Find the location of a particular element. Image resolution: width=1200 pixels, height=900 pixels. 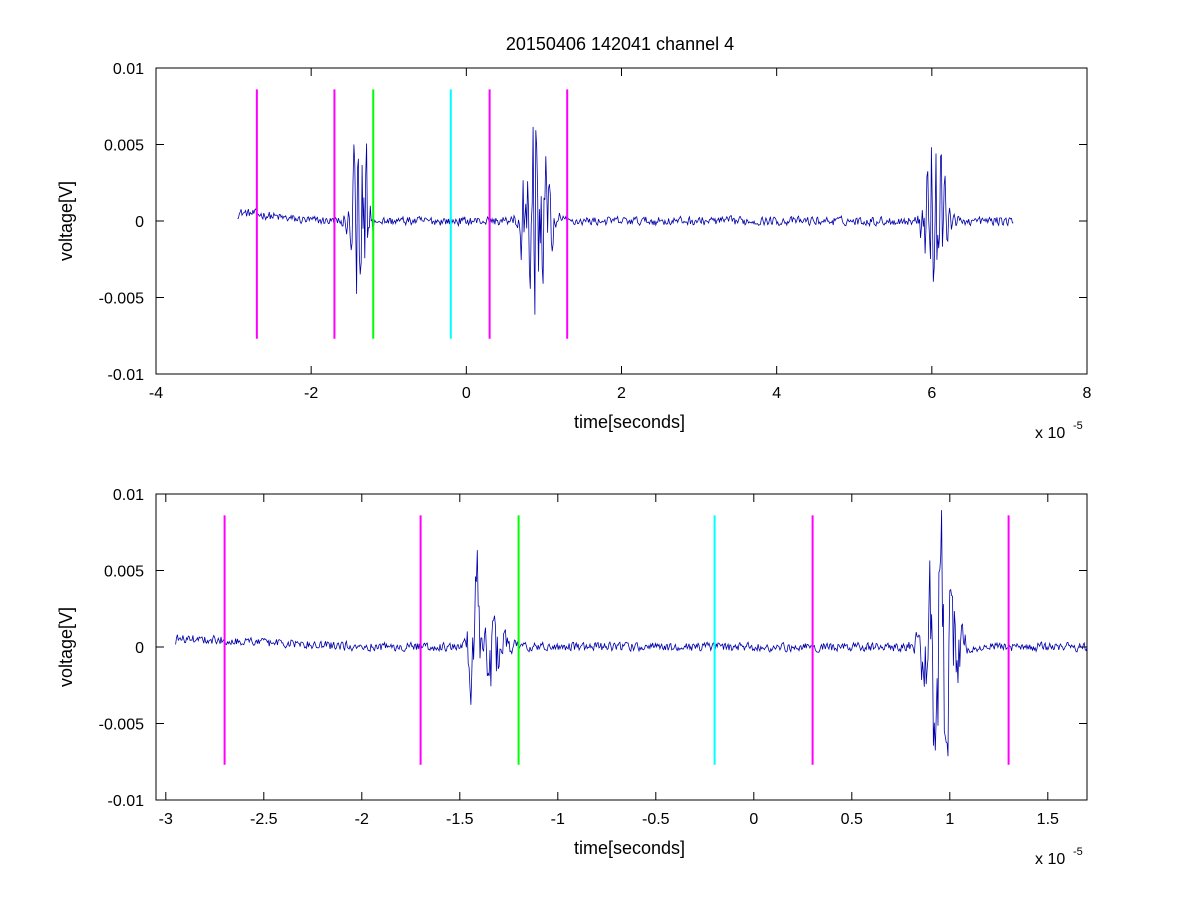

x-tick-label: -0.5 is located at coordinates (656, 819).